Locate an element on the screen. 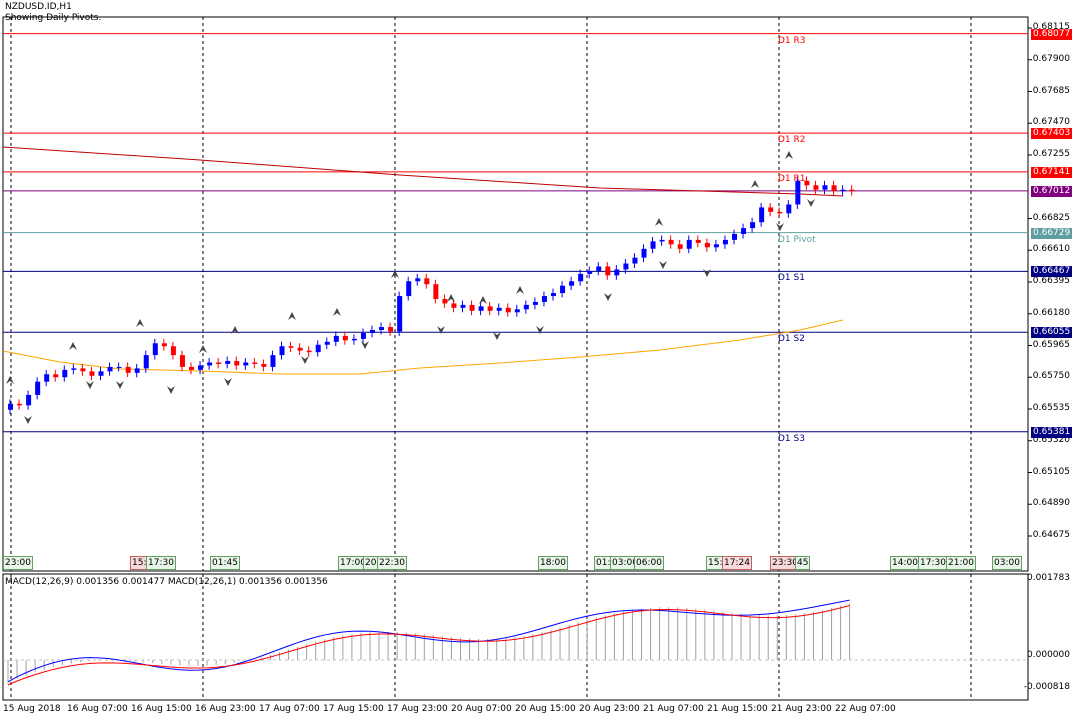 Image resolution: width=1080 pixels, height=720 pixels. pivot-price-box: 0.68077 is located at coordinates (1051, 34).